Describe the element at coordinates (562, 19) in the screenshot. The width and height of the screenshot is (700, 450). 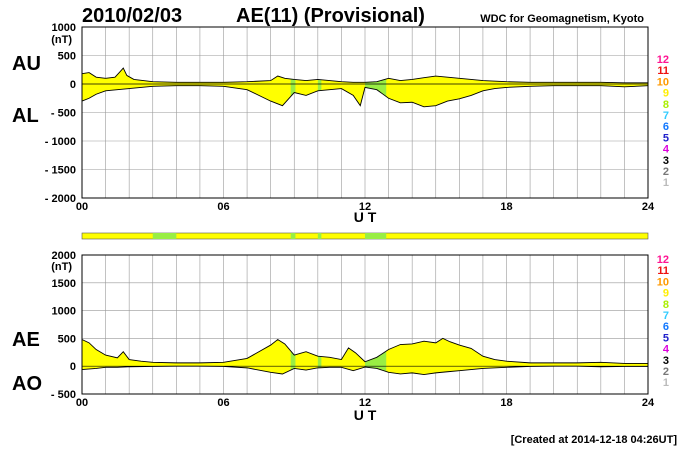
I see `source-label: WDC for Geomagnetism, Kyoto` at that location.